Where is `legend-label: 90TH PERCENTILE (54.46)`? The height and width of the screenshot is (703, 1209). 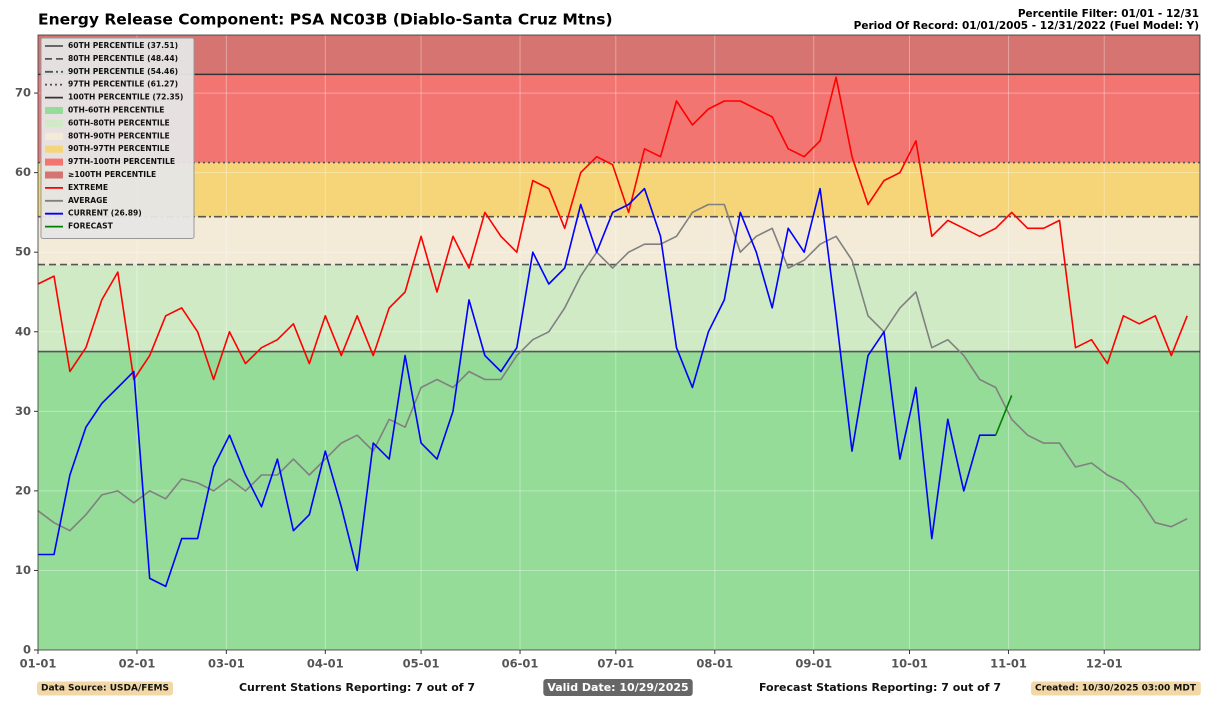 legend-label: 90TH PERCENTILE (54.46) is located at coordinates (123, 71).